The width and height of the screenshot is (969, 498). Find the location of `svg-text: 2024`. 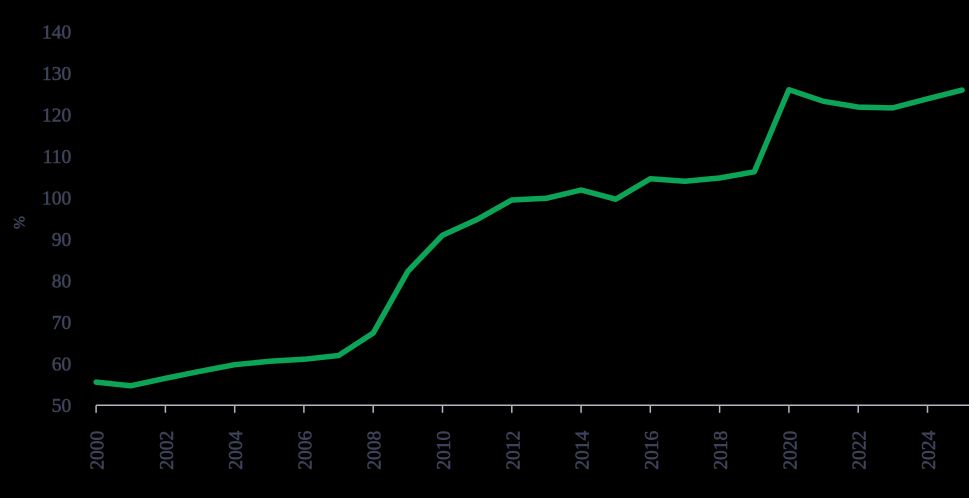

svg-text: 2024 is located at coordinates (929, 450).